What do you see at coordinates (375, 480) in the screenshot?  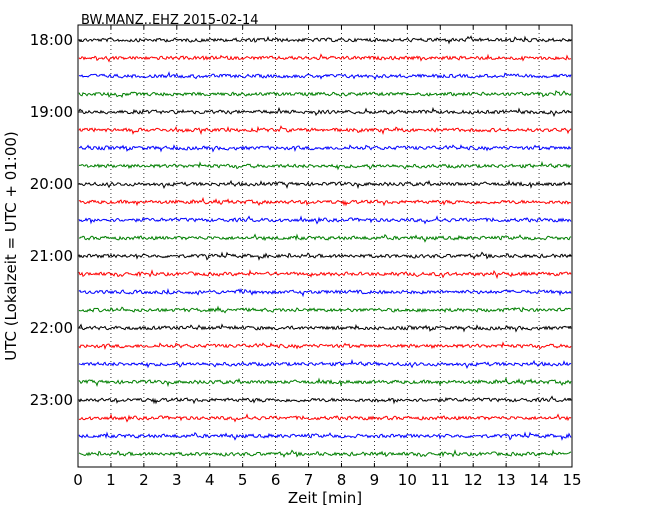 I see `x-tick-label-9: 9` at bounding box center [375, 480].